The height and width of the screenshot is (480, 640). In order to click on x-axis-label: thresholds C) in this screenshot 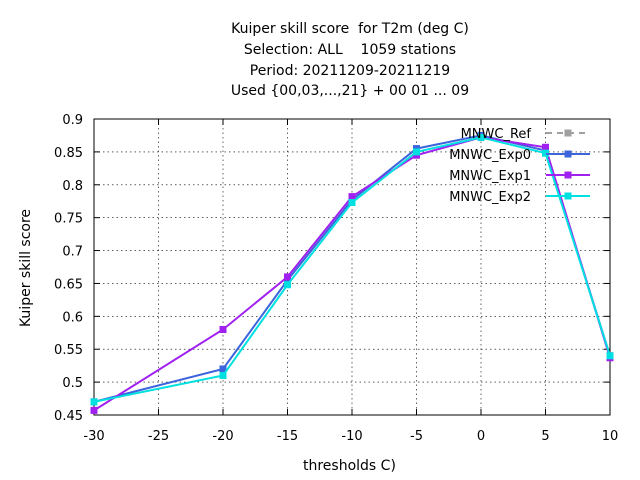, I will do `click(349, 466)`.